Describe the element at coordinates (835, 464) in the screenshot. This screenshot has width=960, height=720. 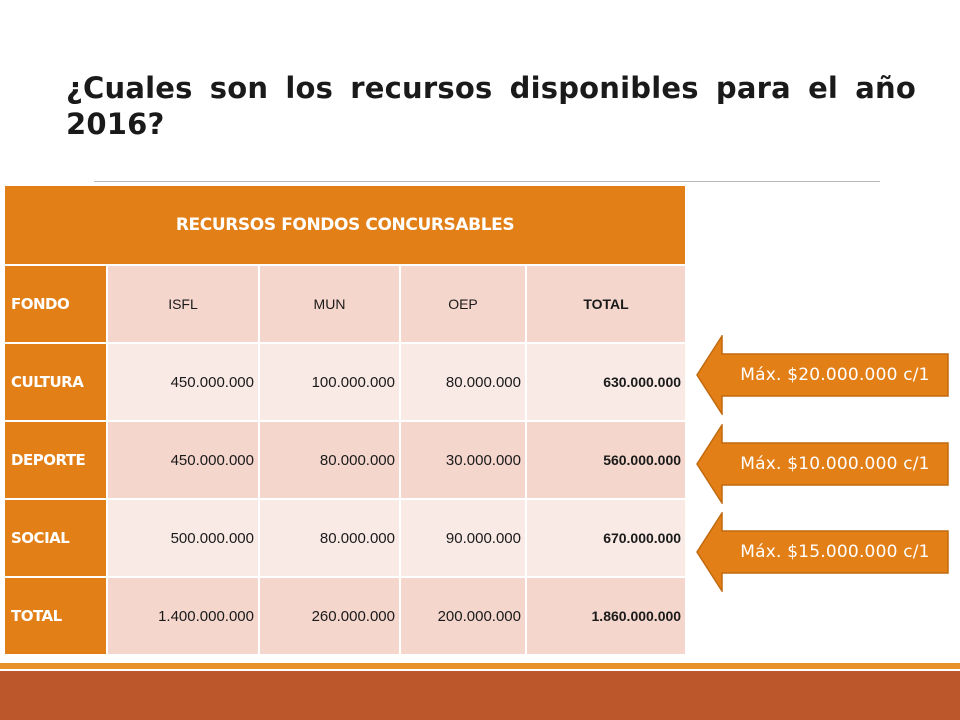
I see `callout-text: Máx. $10.000.000 c/1` at that location.